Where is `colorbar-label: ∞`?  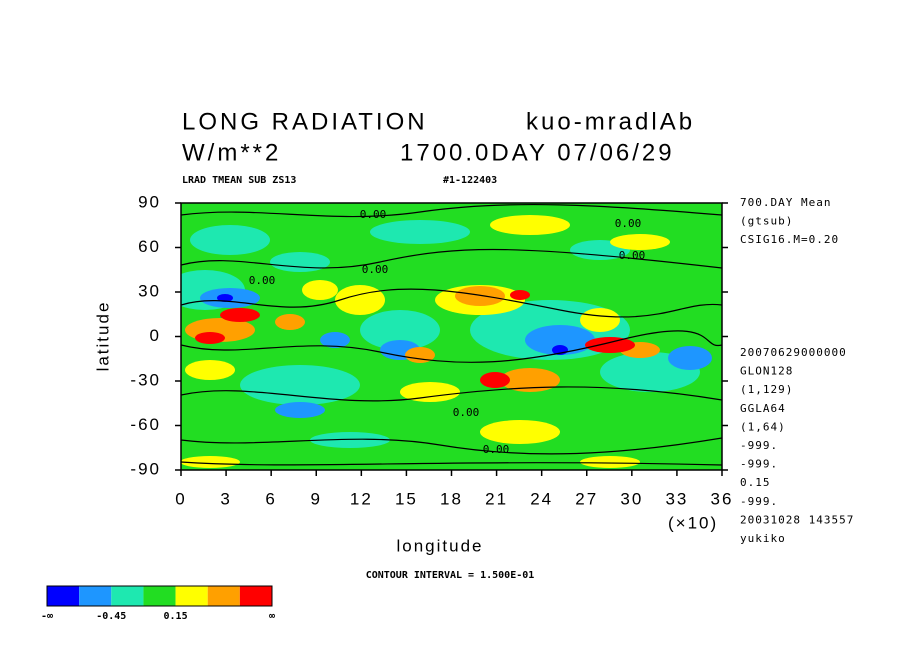 colorbar-label: ∞ is located at coordinates (272, 616).